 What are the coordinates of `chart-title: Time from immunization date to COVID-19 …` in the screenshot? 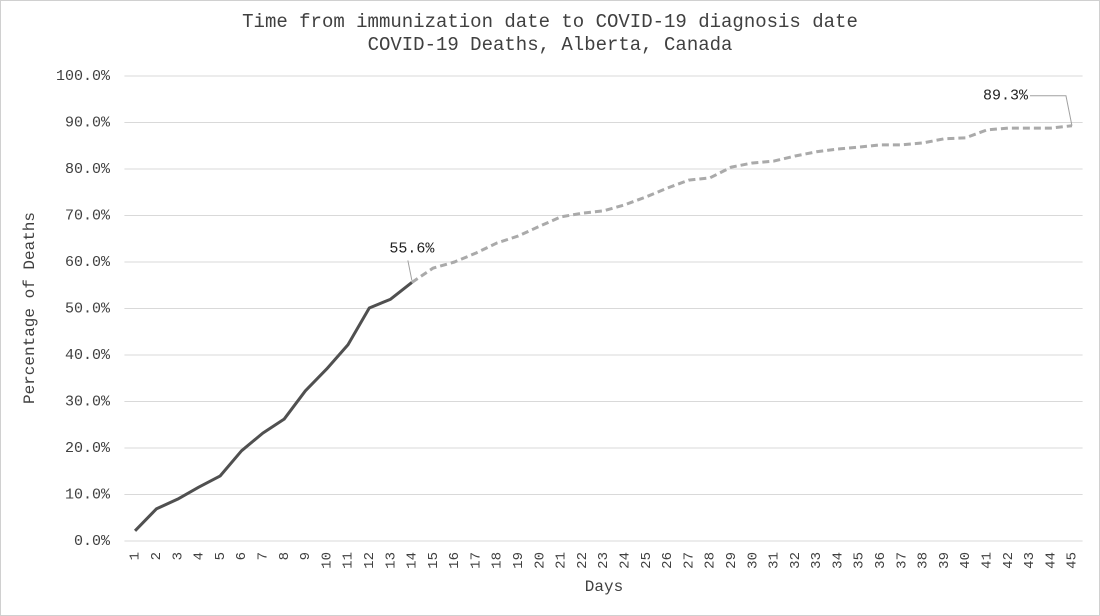 It's located at (550, 22).